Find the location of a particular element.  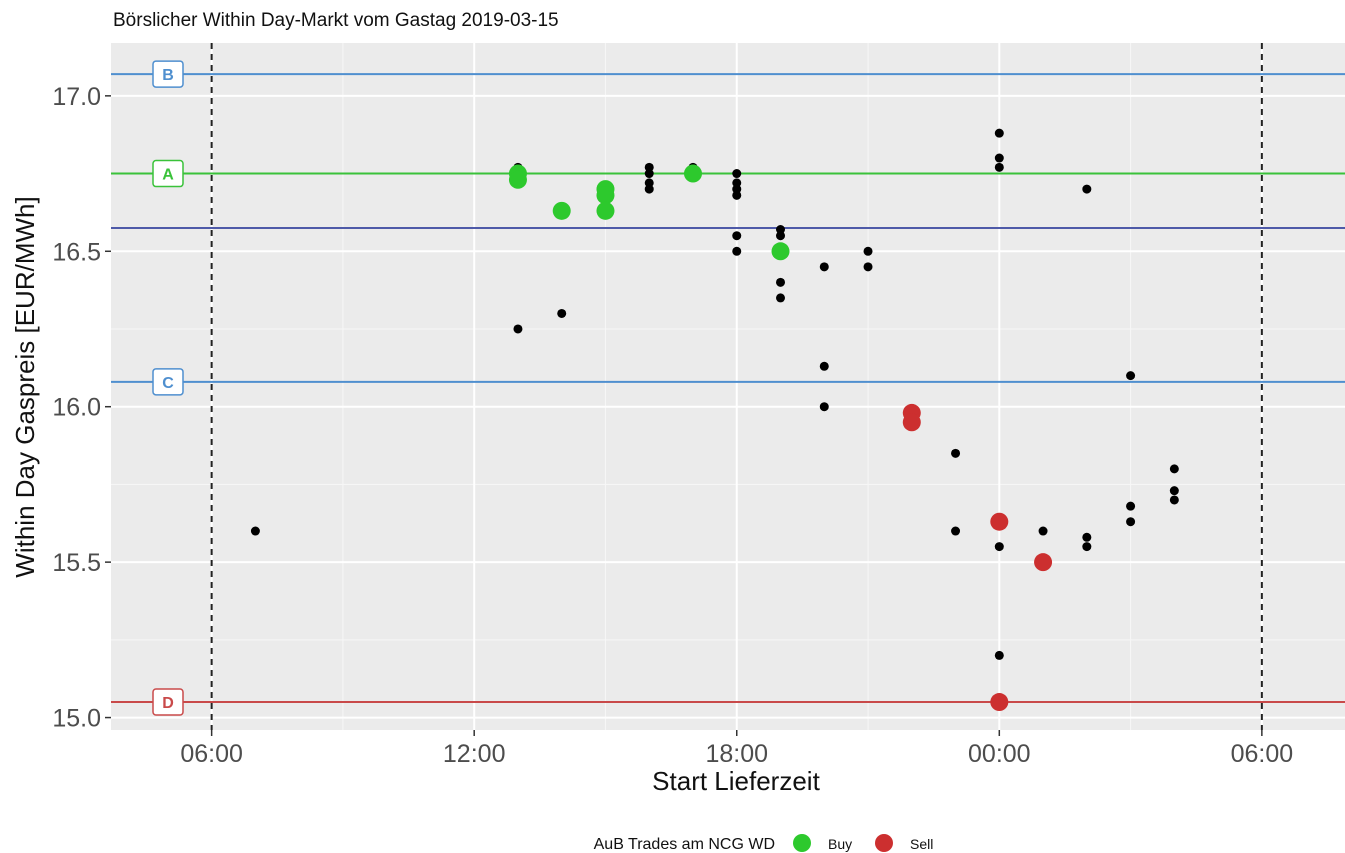

reference-line-labels: B A C D is located at coordinates (168, 388).